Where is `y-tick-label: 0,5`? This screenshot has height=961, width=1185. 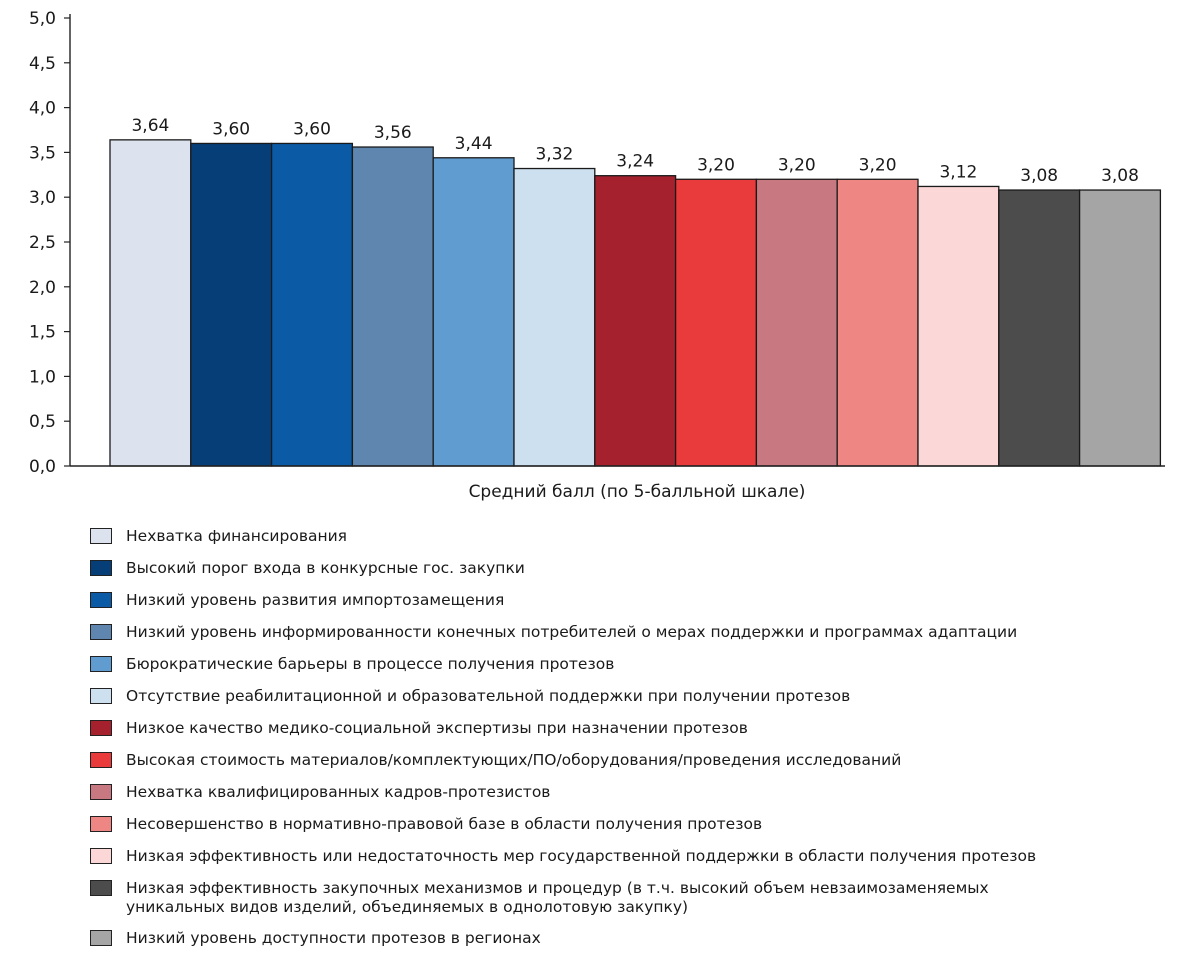 y-tick-label: 0,5 is located at coordinates (42, 422).